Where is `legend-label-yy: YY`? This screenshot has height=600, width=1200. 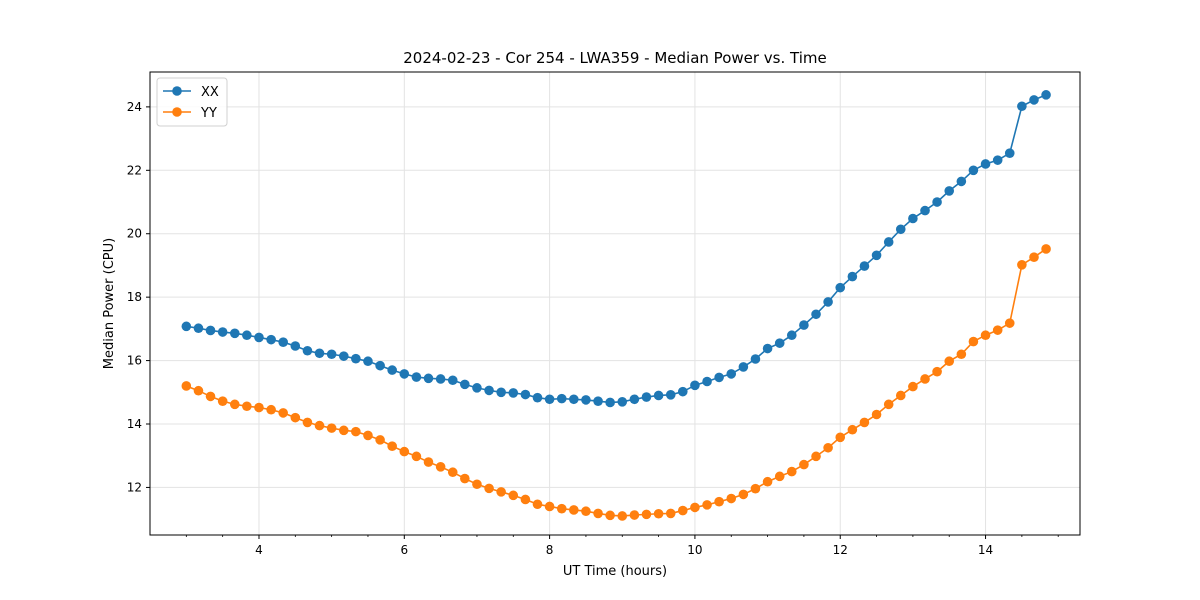
legend-label-yy: YY is located at coordinates (208, 113).